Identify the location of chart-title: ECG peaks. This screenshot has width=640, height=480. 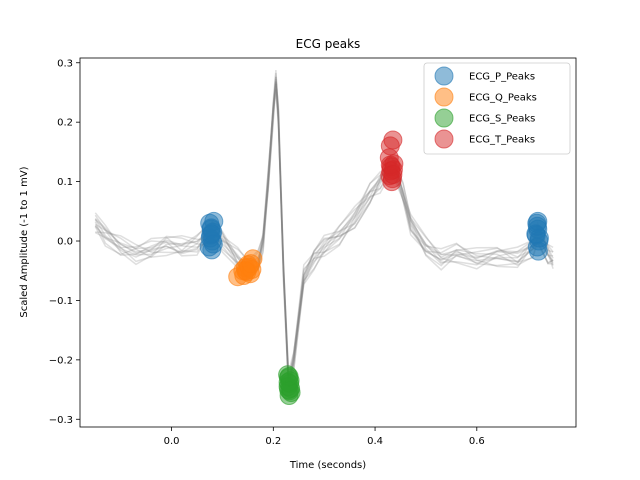
(328, 44).